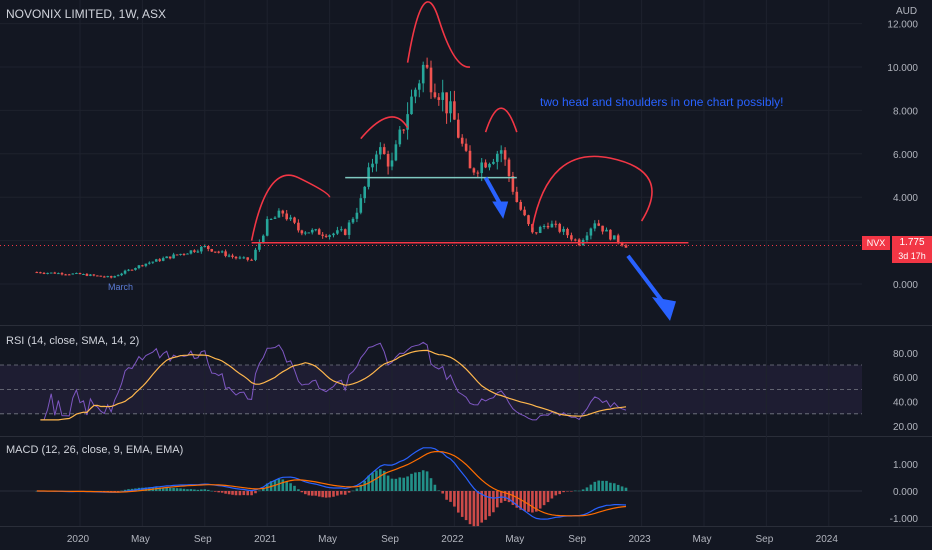 This screenshot has width=932, height=550. I want to click on macd-y-tick: 0.000, so click(905, 492).